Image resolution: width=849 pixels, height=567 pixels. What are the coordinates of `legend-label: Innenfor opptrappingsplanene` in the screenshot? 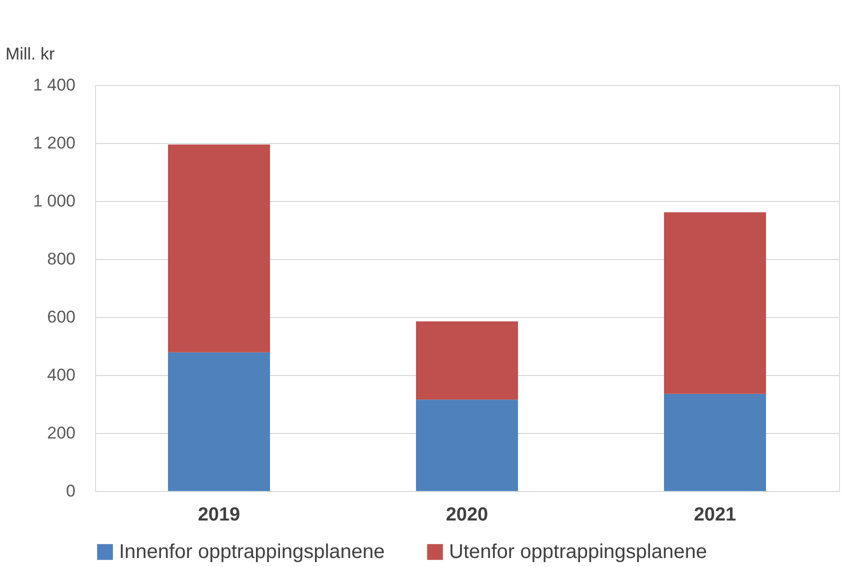 It's located at (252, 552).